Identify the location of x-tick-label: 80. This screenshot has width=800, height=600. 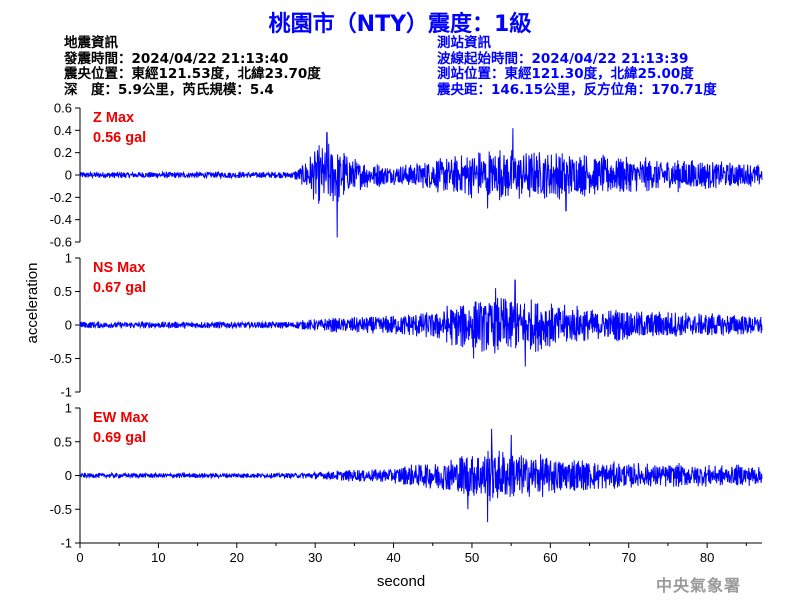
(707, 557).